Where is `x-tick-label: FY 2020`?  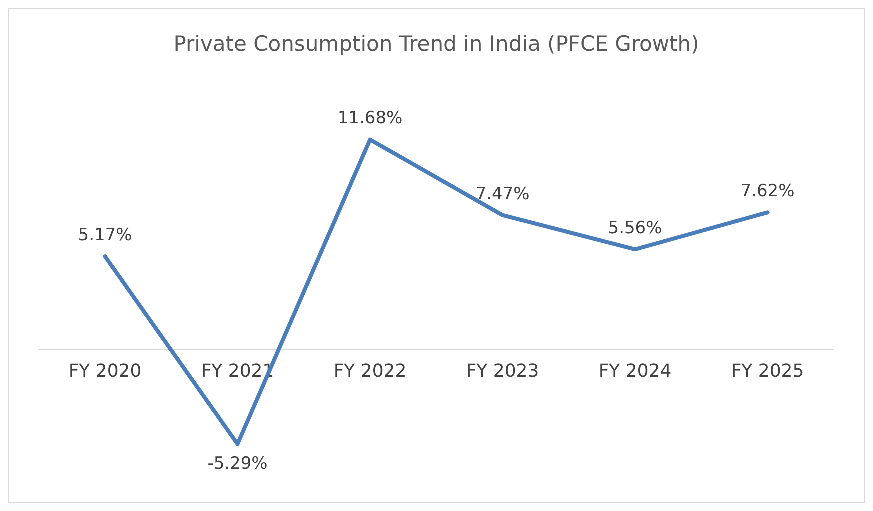
x-tick-label: FY 2020 is located at coordinates (105, 371).